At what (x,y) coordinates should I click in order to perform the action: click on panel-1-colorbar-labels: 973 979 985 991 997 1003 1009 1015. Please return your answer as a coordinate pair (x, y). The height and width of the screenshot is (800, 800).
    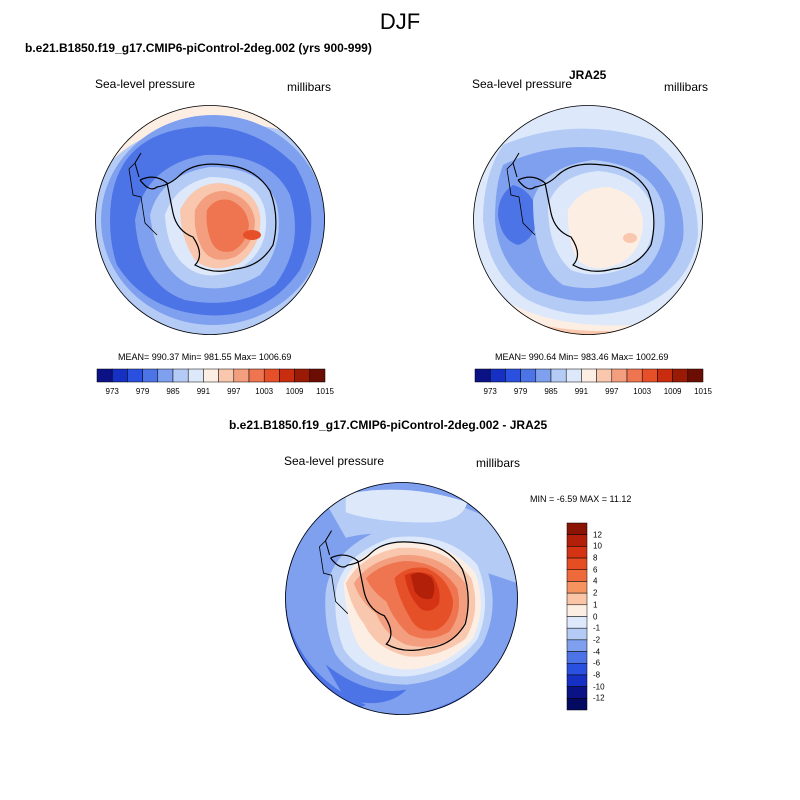
    Looking at the image, I should click on (215, 392).